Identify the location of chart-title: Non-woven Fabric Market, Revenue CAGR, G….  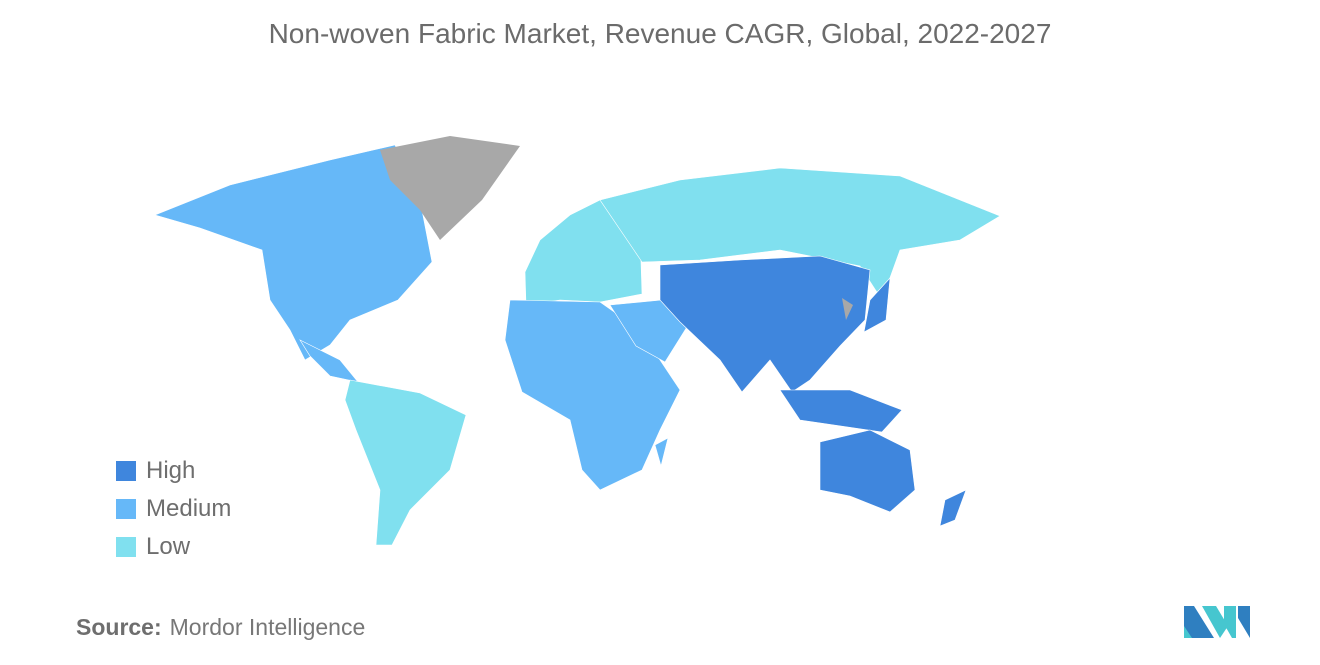
(660, 33).